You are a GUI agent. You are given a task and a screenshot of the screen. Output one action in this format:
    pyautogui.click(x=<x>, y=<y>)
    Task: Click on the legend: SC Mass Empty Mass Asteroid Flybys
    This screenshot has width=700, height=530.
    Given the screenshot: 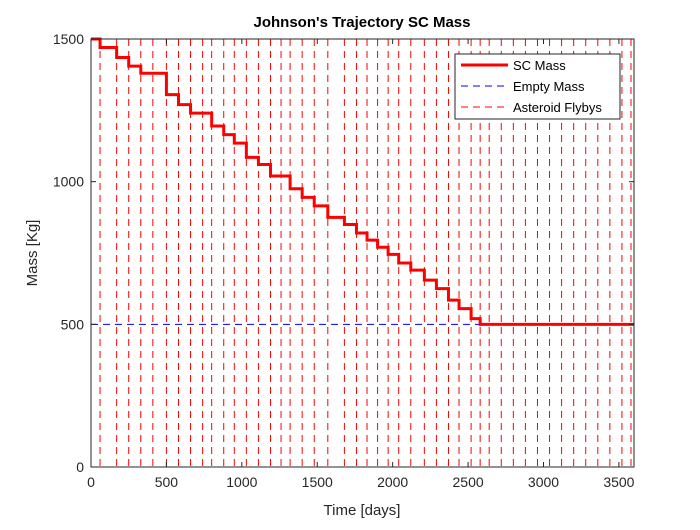 What is the action you would take?
    pyautogui.click(x=537, y=86)
    